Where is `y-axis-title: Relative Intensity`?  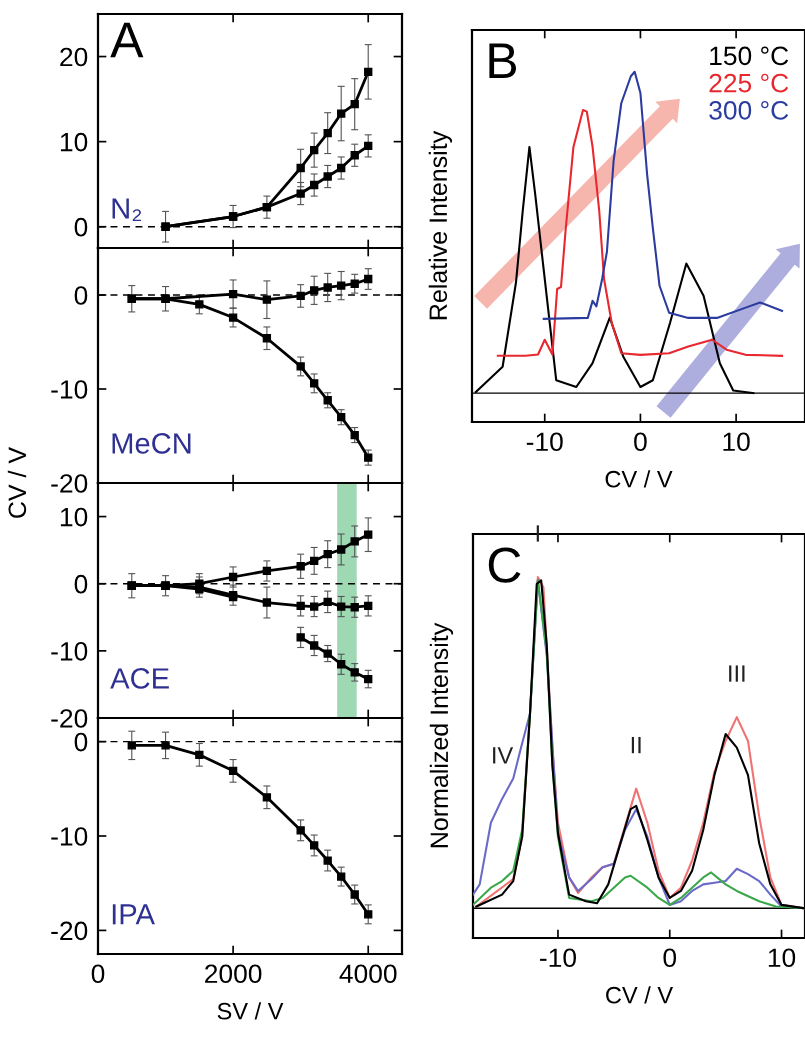
y-axis-title: Relative Intensity is located at coordinates (440, 225).